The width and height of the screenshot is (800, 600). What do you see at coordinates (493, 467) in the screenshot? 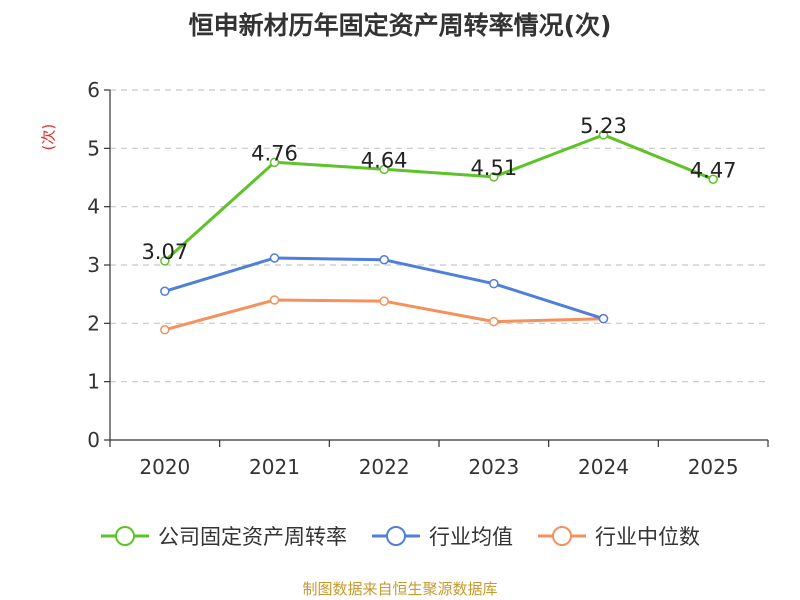
I see `x-tick-label-2023: 2023` at bounding box center [493, 467].